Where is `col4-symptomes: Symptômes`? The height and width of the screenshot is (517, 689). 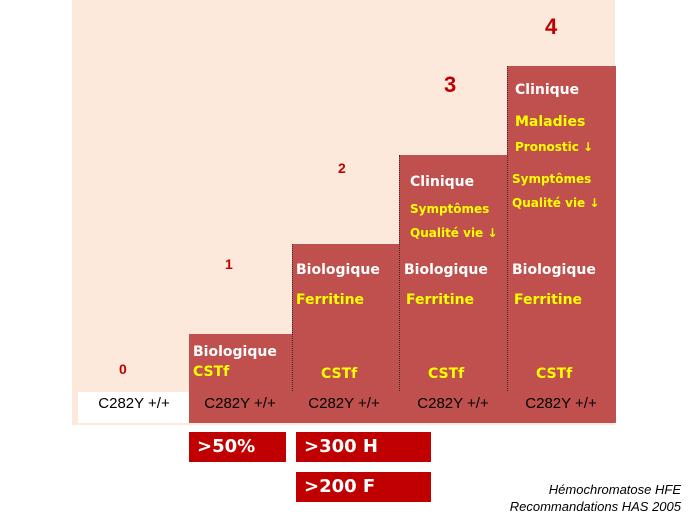 col4-symptomes: Symptômes is located at coordinates (552, 179).